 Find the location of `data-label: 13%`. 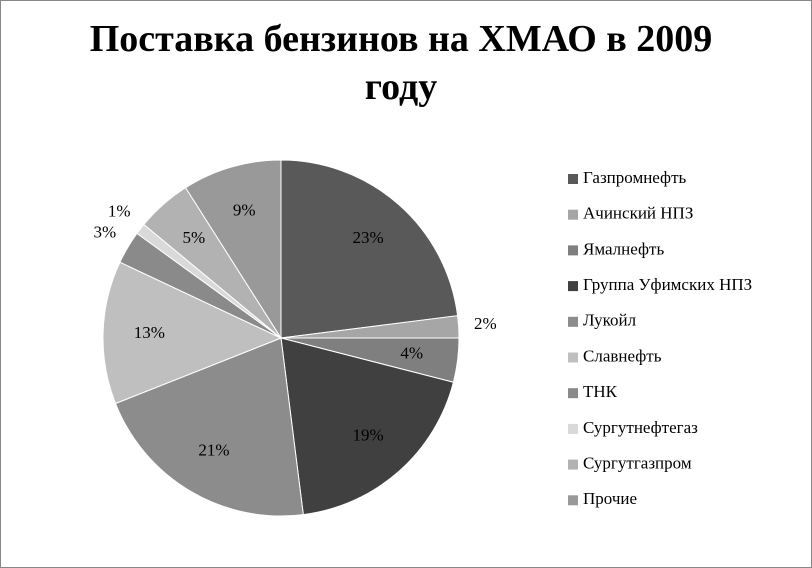

data-label: 13% is located at coordinates (149, 332).